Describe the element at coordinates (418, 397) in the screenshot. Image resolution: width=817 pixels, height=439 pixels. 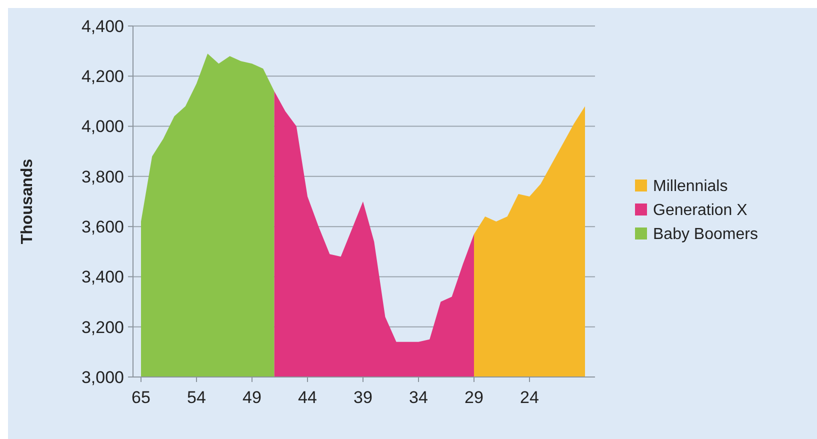
I see `x-tick-label: 34` at that location.